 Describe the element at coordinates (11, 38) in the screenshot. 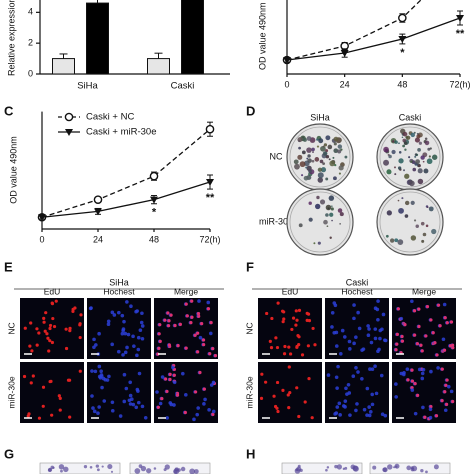

I see `y-axis-label: Relative expression` at that location.